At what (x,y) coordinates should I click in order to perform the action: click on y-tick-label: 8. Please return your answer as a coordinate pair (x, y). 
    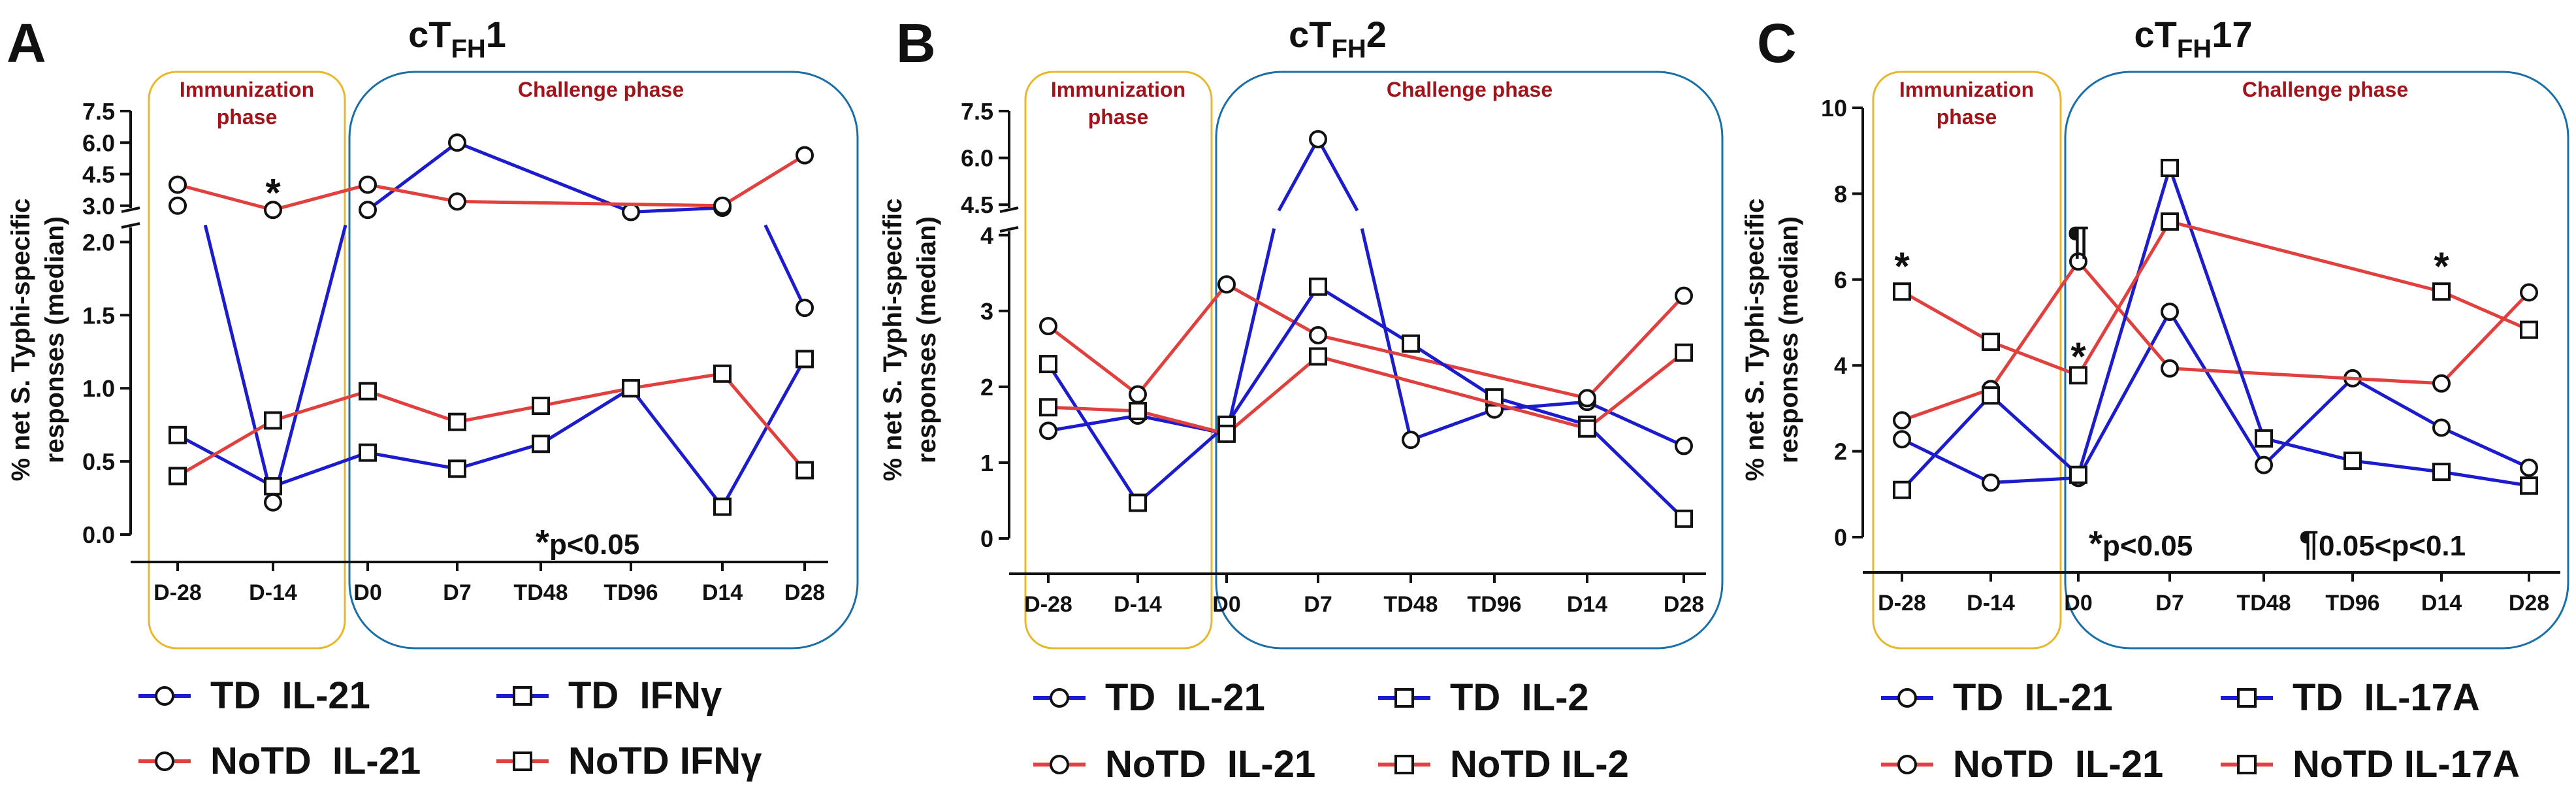
    Looking at the image, I should click on (1840, 194).